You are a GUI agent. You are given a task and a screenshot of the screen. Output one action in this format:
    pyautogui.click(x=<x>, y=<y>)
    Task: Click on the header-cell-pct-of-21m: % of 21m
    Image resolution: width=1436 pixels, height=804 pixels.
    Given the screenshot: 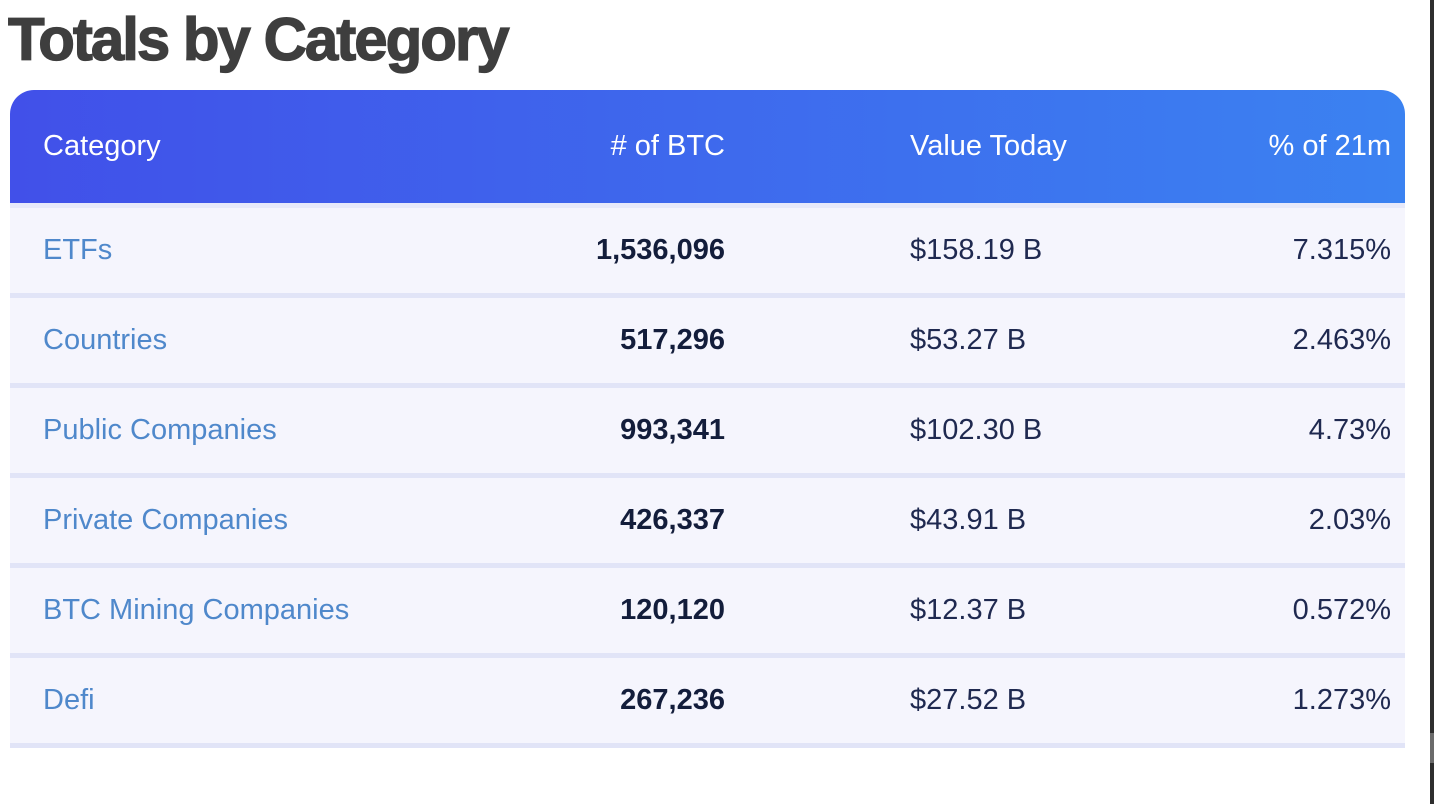 What is the action you would take?
    pyautogui.click(x=1281, y=149)
    